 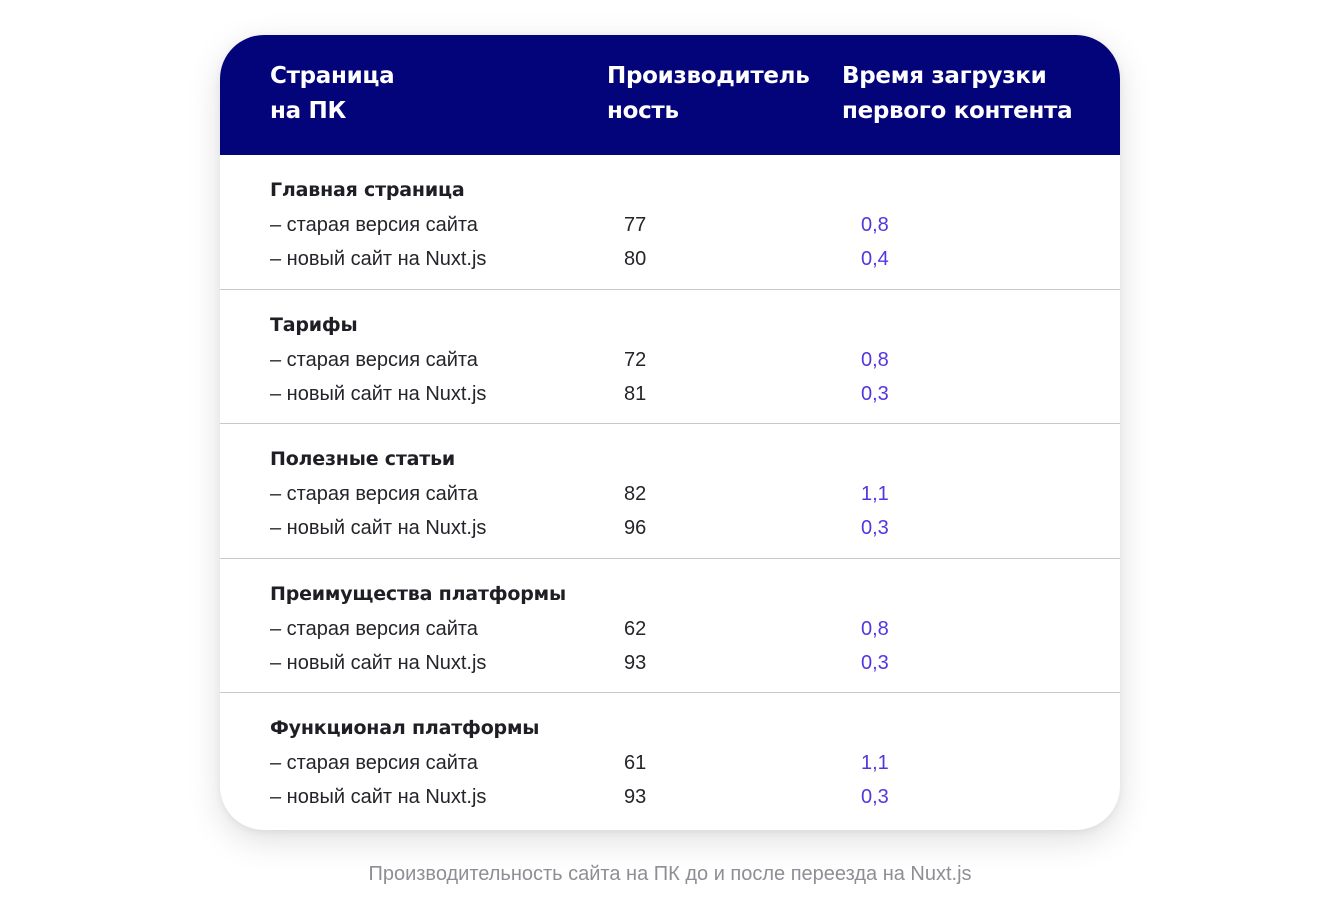 I want to click on table-row: – старая версия сайта 77 0,8, so click(x=670, y=227).